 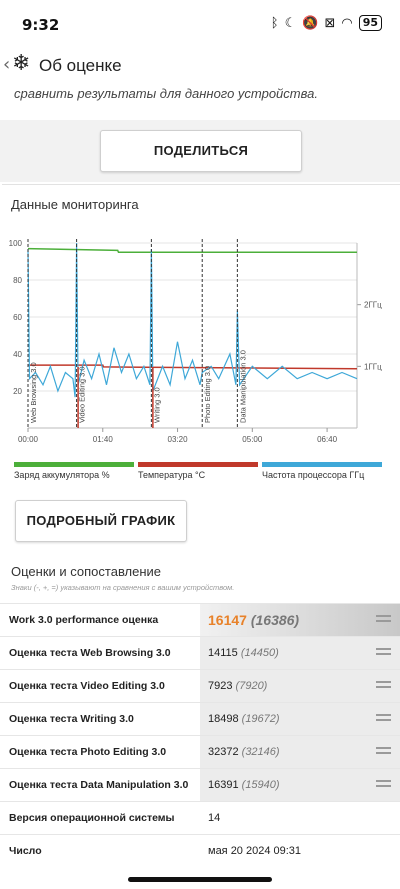 I want to click on score-comparison: (7920), so click(x=251, y=686).